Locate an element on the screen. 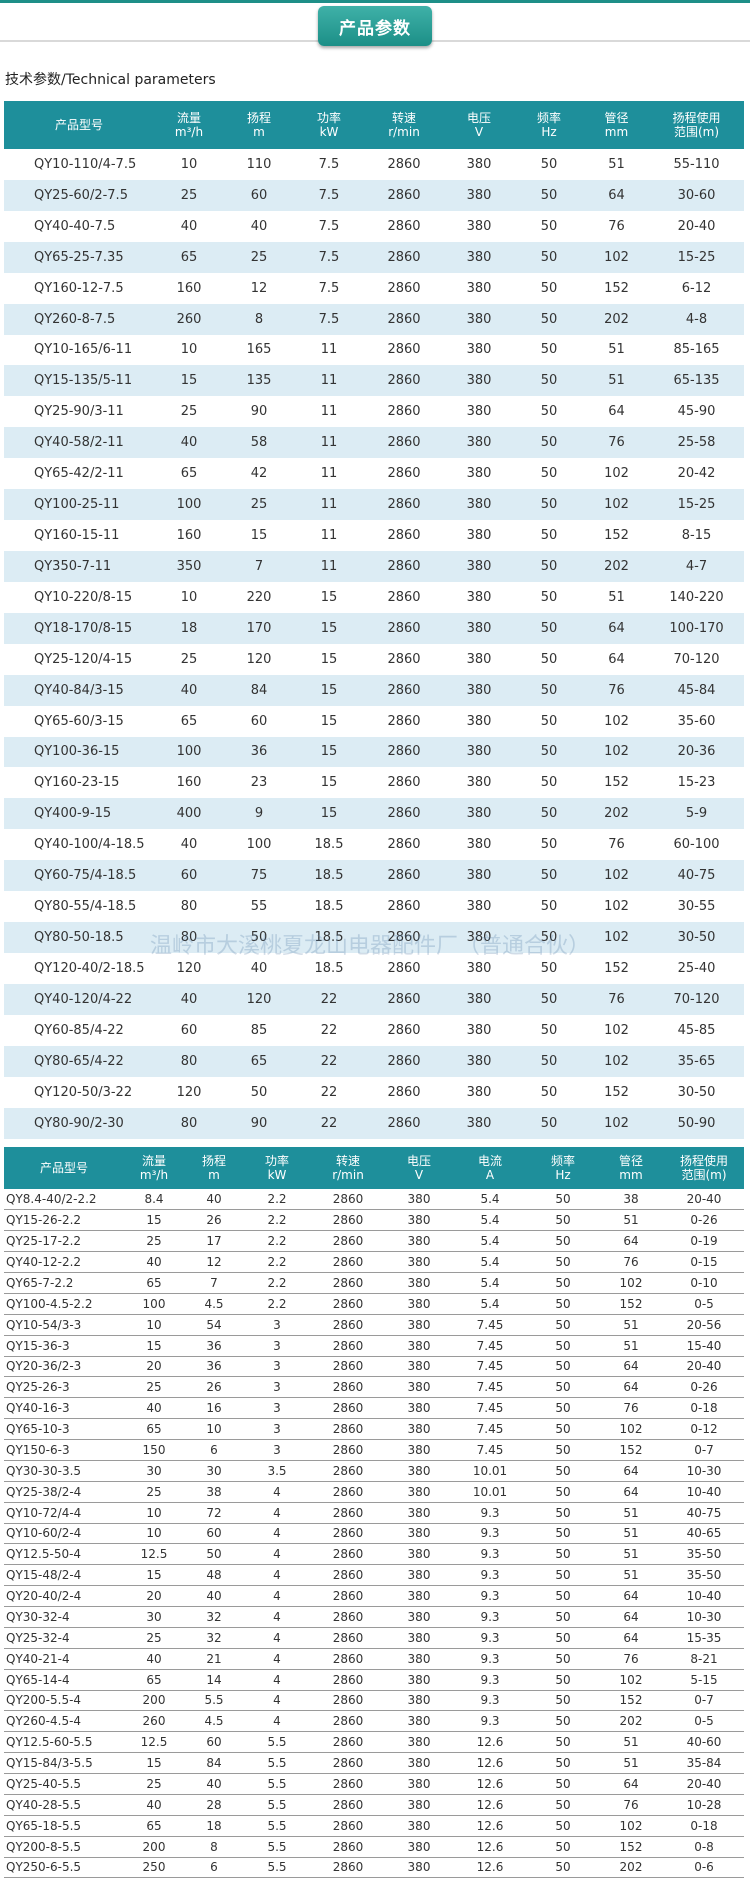  table-cell: 4 is located at coordinates (277, 1721).